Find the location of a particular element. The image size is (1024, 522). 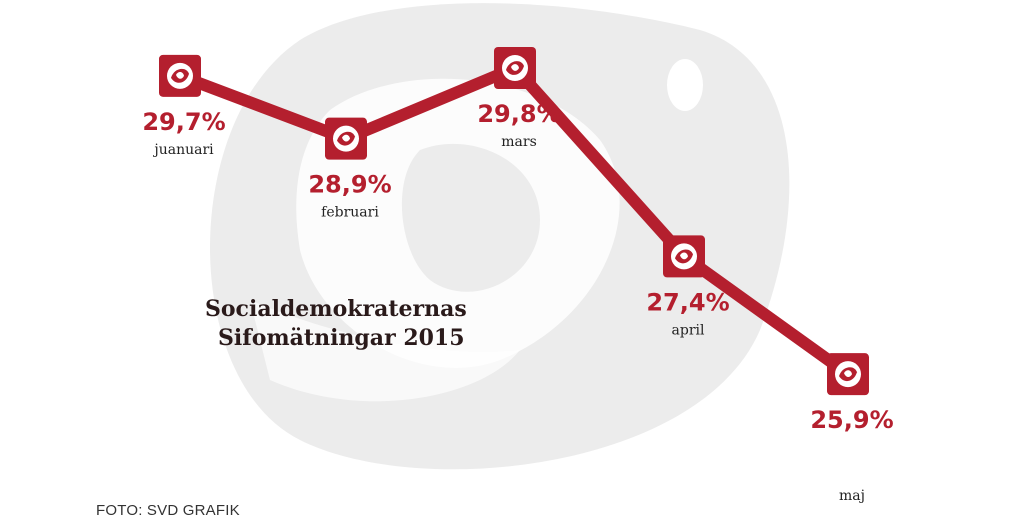

photo-credit: FOTO: SVD GRAFIK is located at coordinates (168, 510).